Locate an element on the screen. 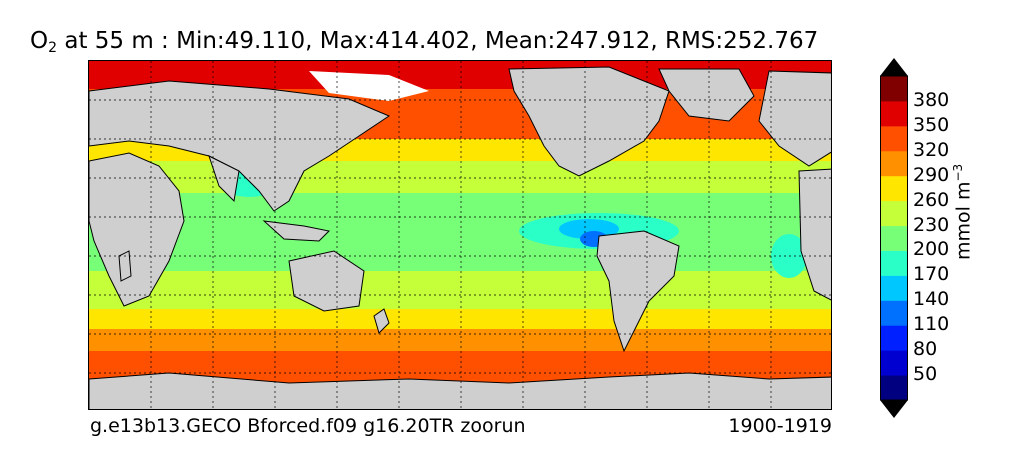 The width and height of the screenshot is (1016, 466). land-africa-east is located at coordinates (814, 234).